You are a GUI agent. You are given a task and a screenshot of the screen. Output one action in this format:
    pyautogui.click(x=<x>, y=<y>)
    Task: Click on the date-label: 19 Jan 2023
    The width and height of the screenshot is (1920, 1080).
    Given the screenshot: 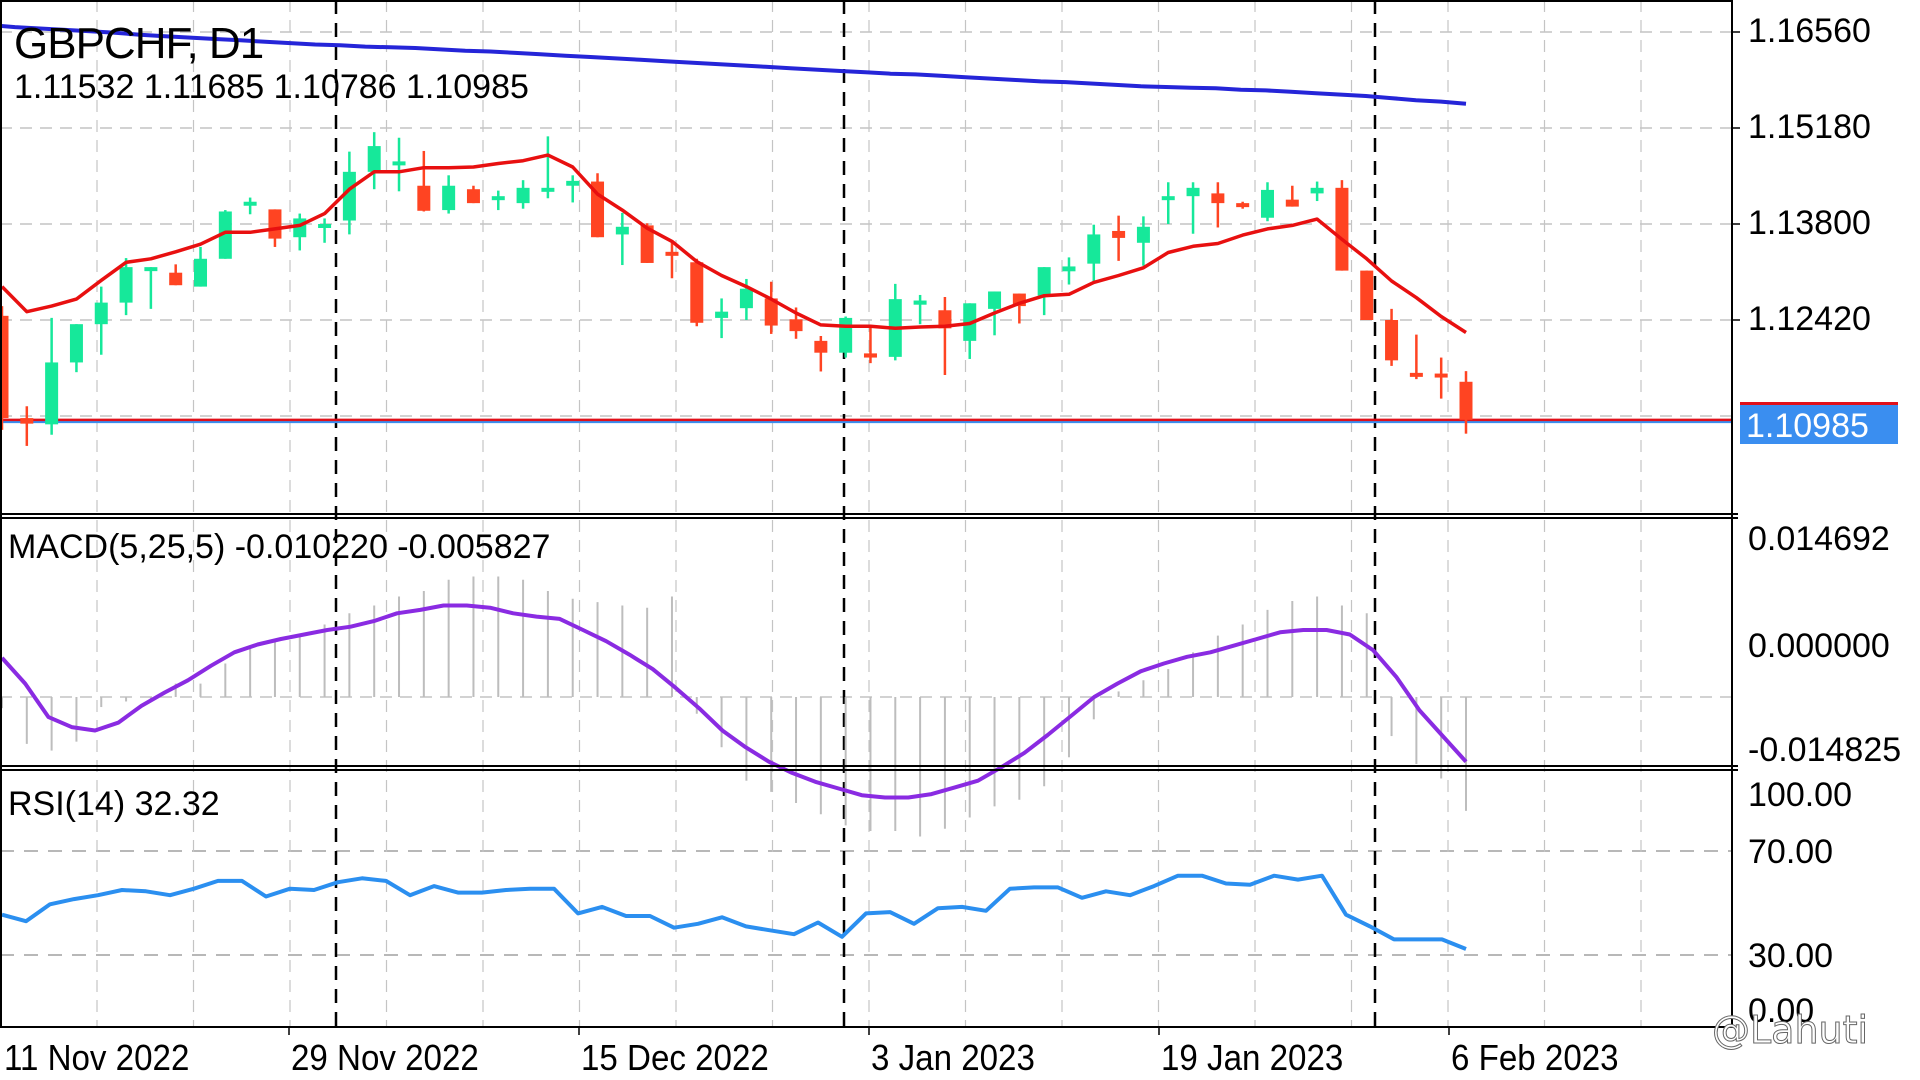 What is the action you would take?
    pyautogui.click(x=1252, y=1057)
    